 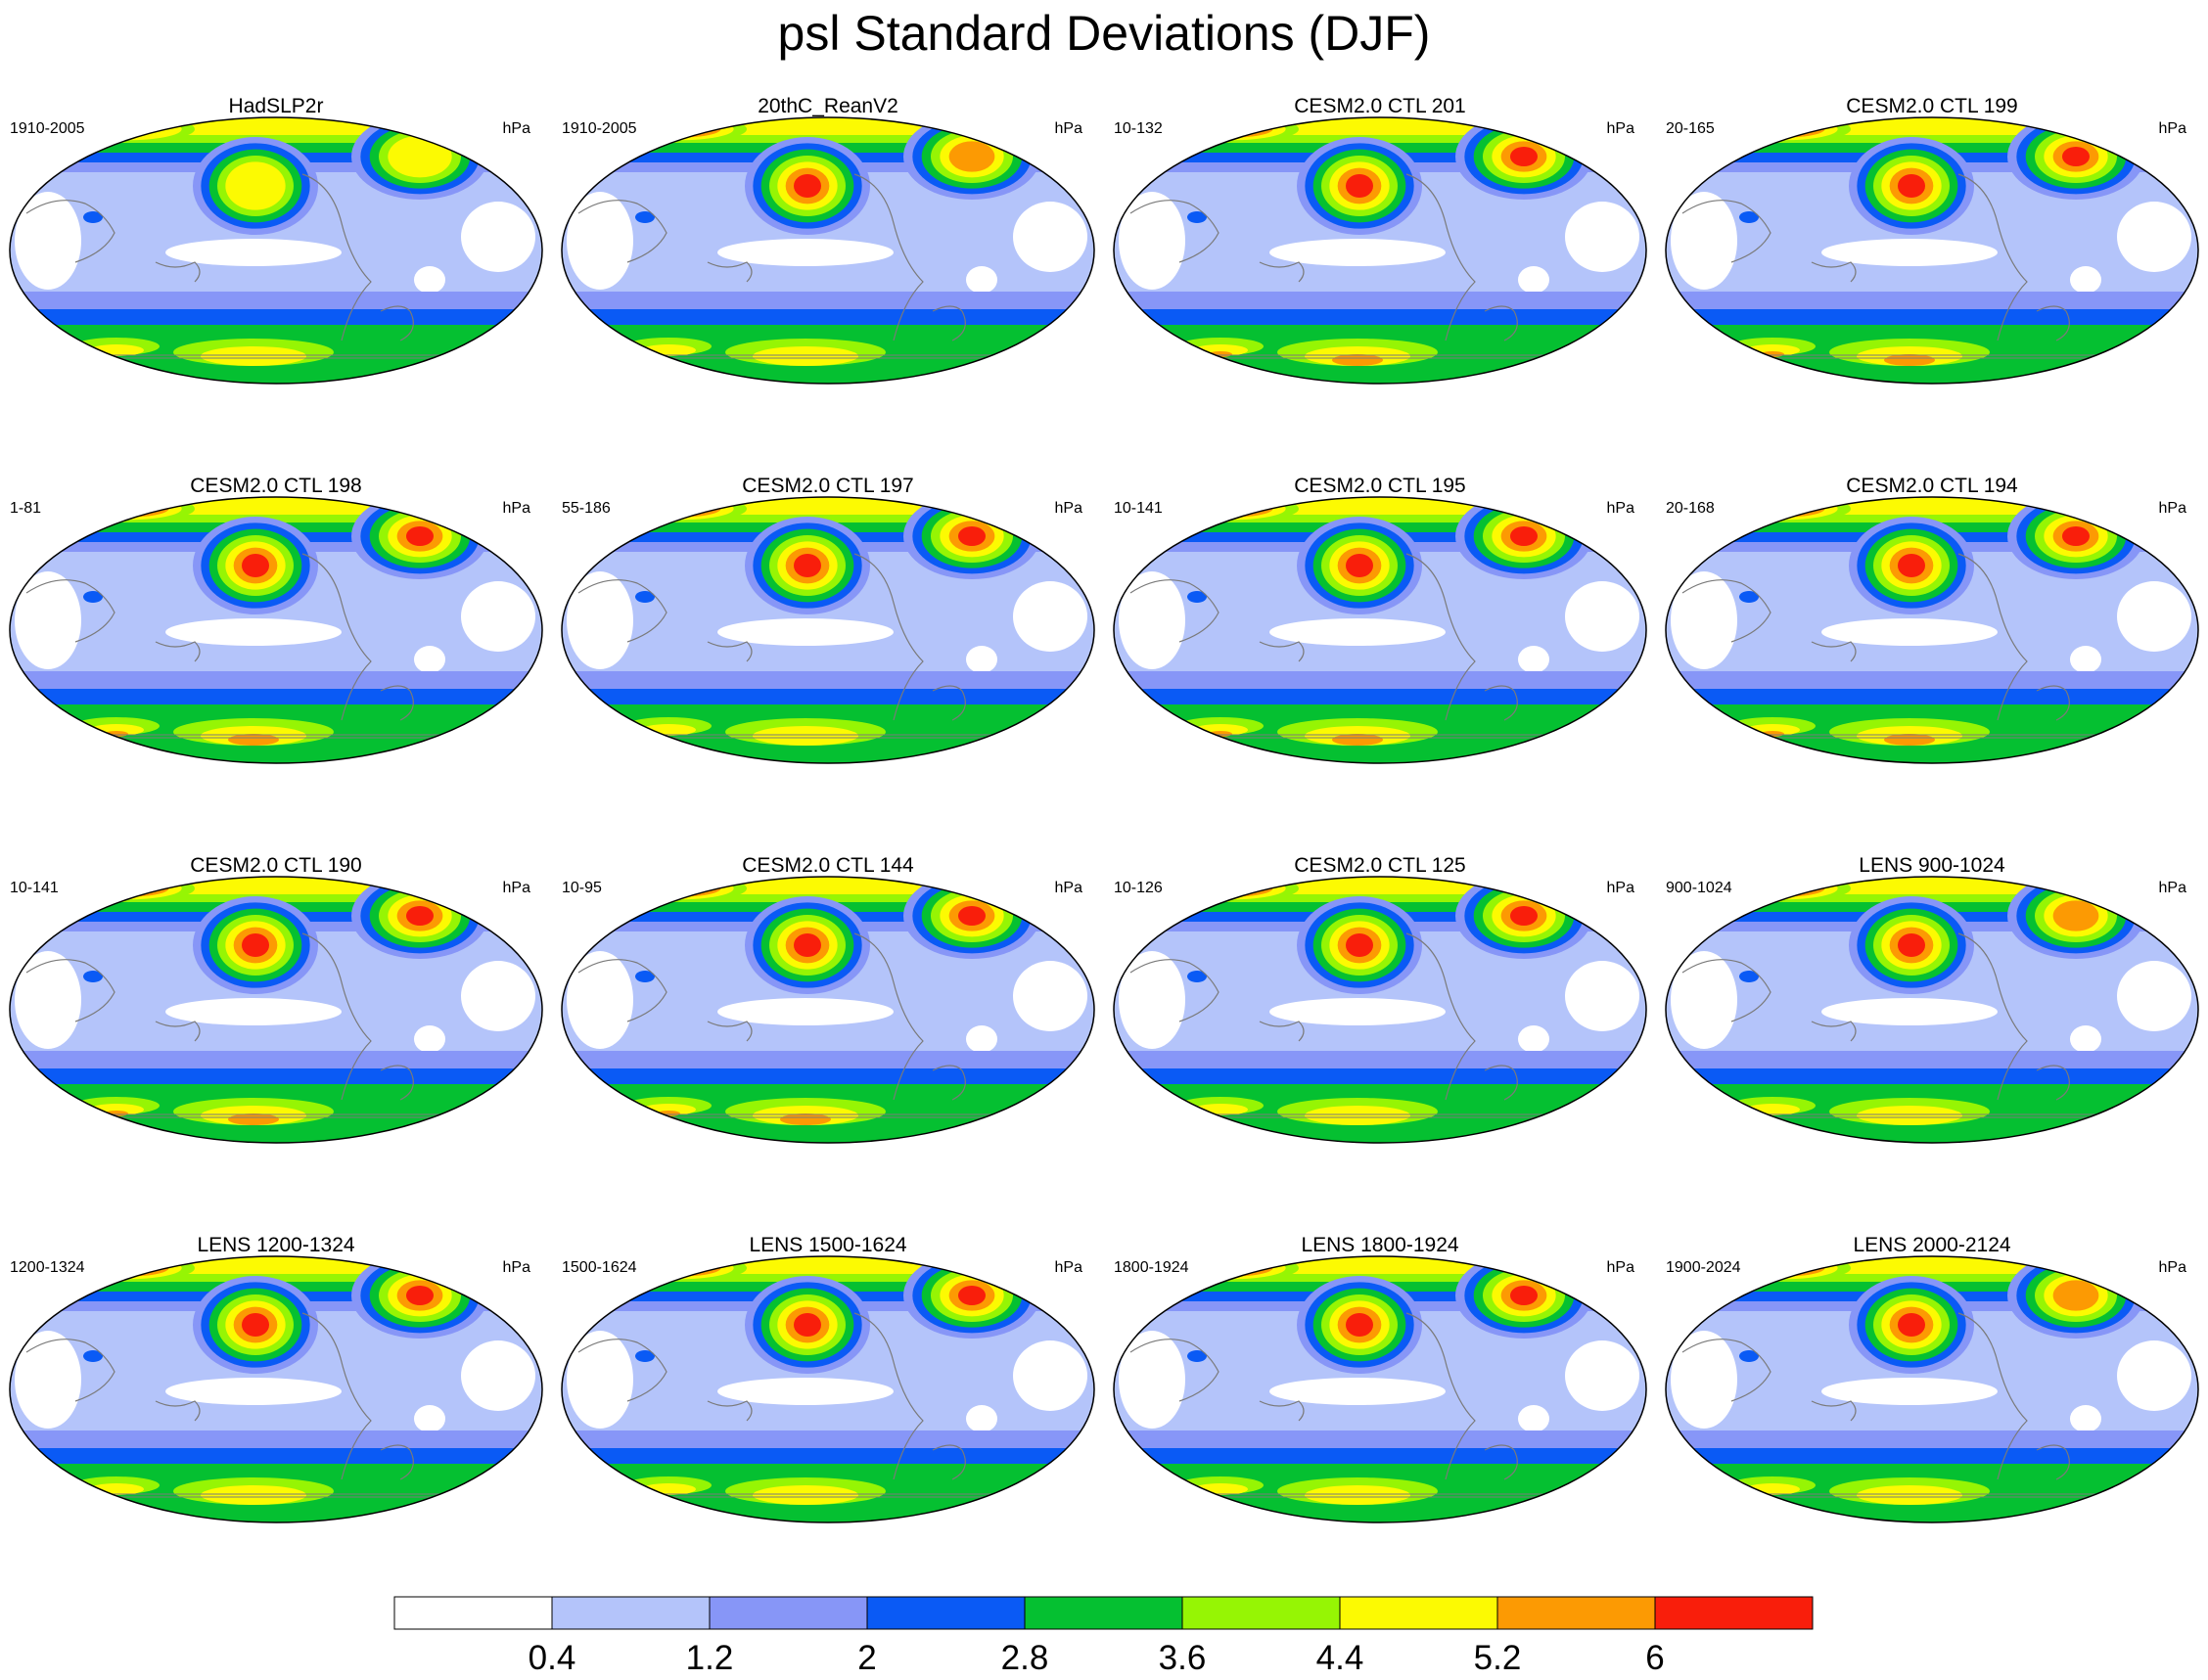 What do you see at coordinates (1691, 128) in the screenshot?
I see `panel-years: 20-165` at bounding box center [1691, 128].